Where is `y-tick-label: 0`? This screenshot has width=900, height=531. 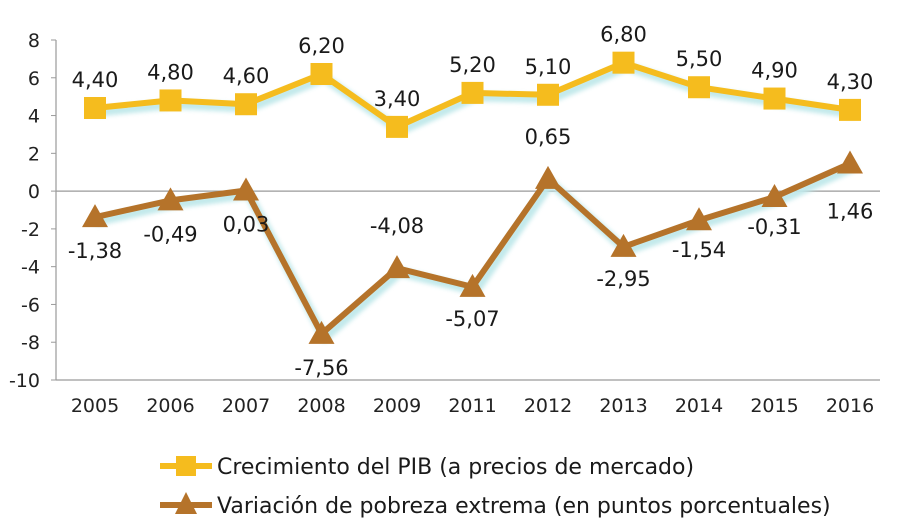
y-tick-label: 0 is located at coordinates (34, 192).